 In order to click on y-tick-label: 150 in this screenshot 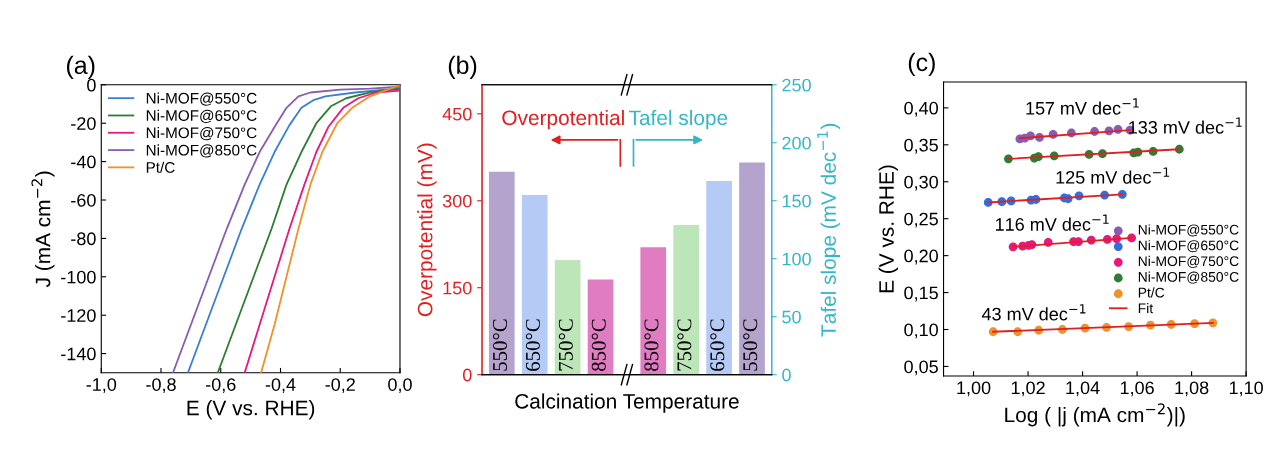, I will do `click(457, 288)`.